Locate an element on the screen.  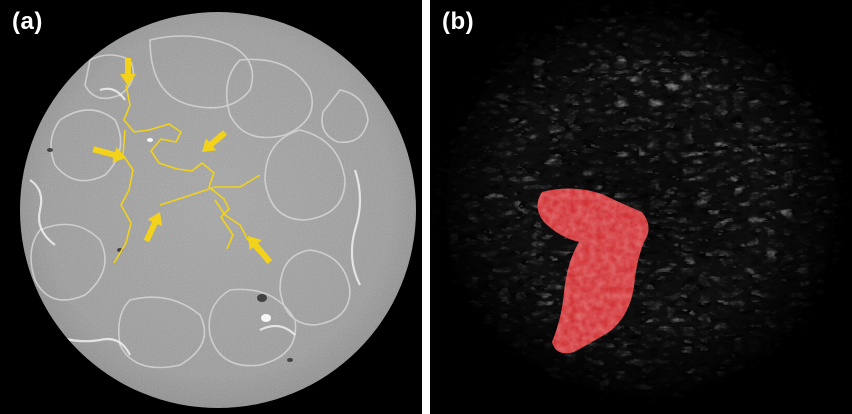
panel-label-a: (a) is located at coordinates (27, 21).